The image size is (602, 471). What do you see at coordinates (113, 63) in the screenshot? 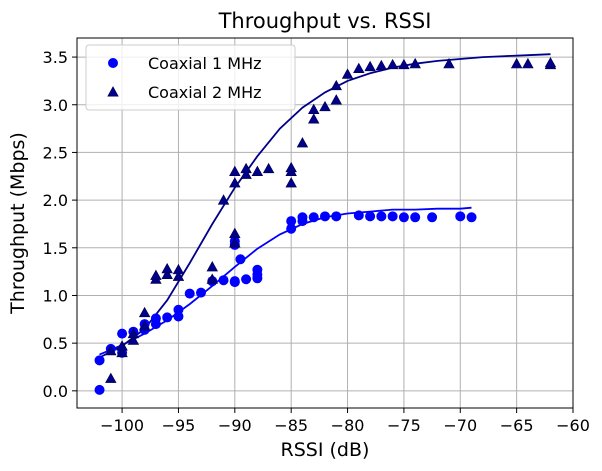
I see `legend-marker-coaxial-1mhz` at bounding box center [113, 63].